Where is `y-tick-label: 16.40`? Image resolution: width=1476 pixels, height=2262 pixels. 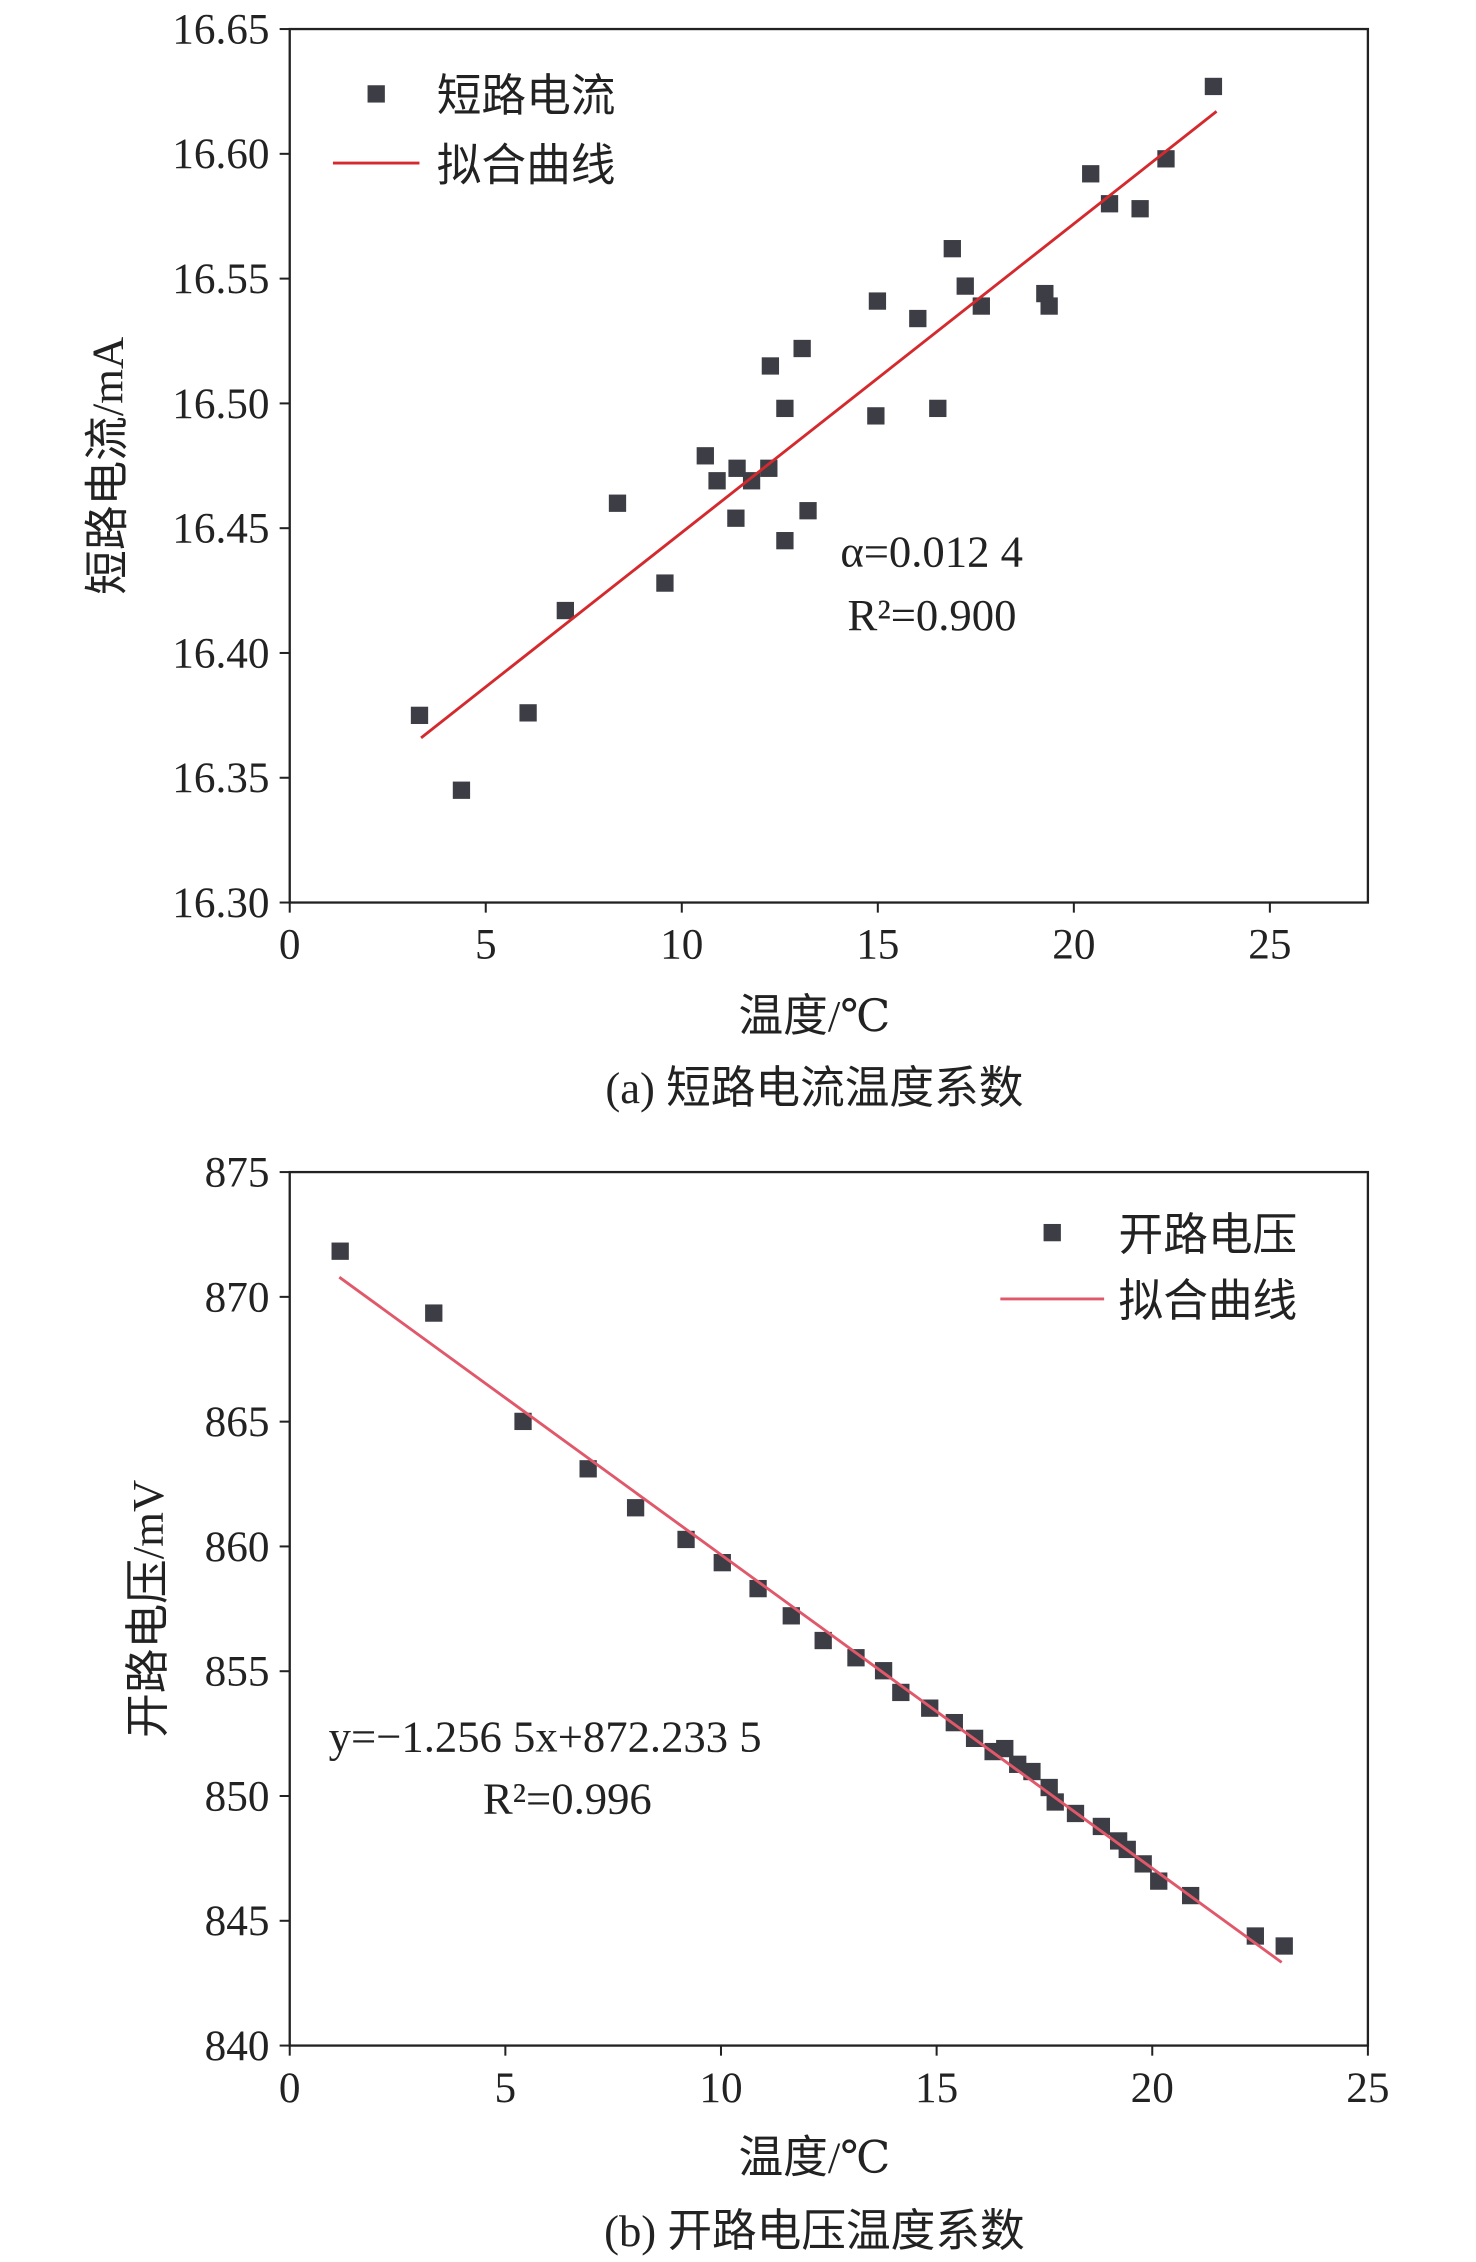 y-tick-label: 16.40 is located at coordinates (220, 653).